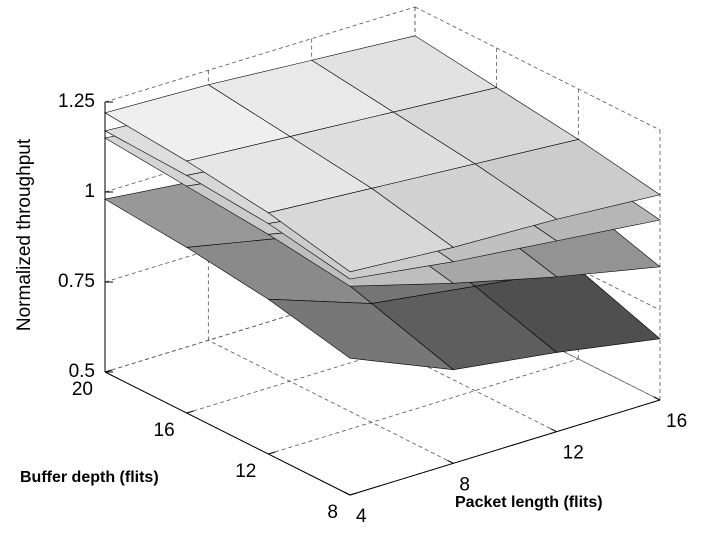 This screenshot has height=542, width=706. I want to click on y-axis-label: Buffer depth (flits), so click(89, 477).